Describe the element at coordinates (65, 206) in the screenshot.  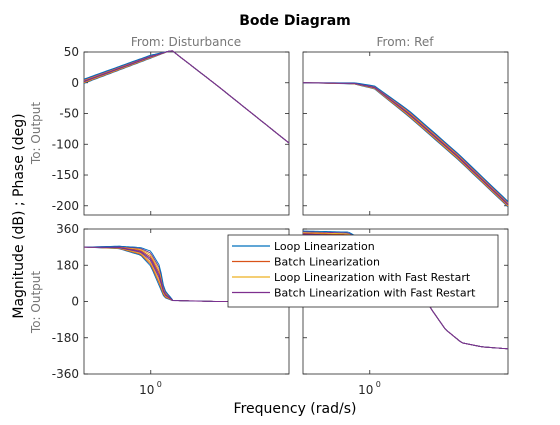
I see `y-tick-label: -200` at that location.